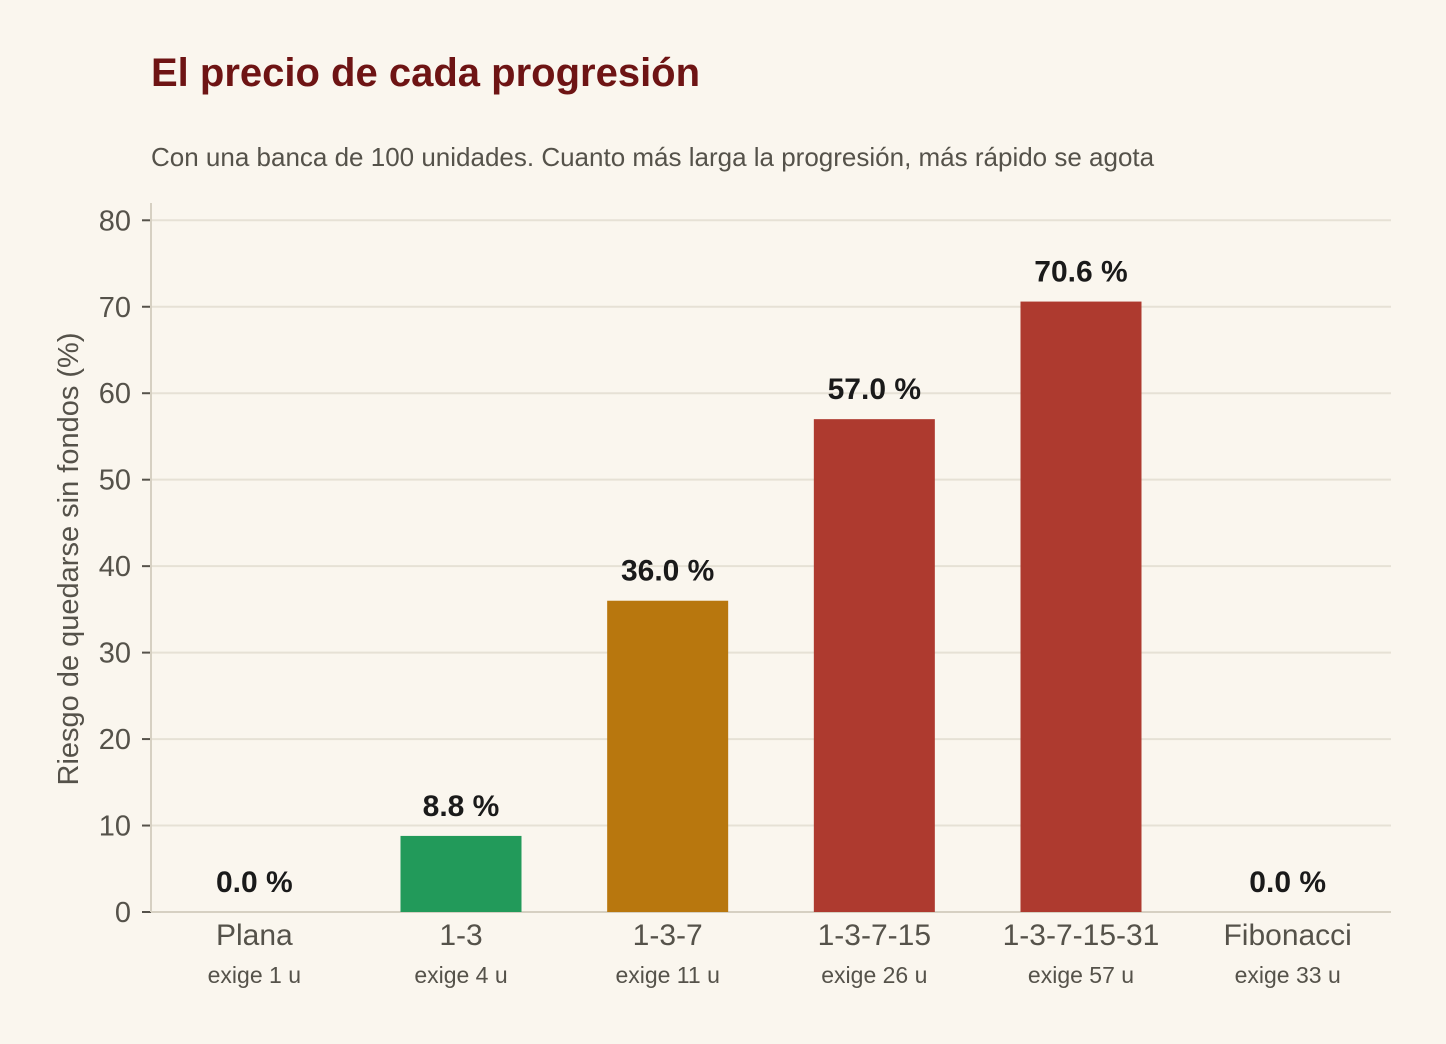  Describe the element at coordinates (874, 975) in the screenshot. I see `x-tick-sublabel: exige 26 u` at that location.